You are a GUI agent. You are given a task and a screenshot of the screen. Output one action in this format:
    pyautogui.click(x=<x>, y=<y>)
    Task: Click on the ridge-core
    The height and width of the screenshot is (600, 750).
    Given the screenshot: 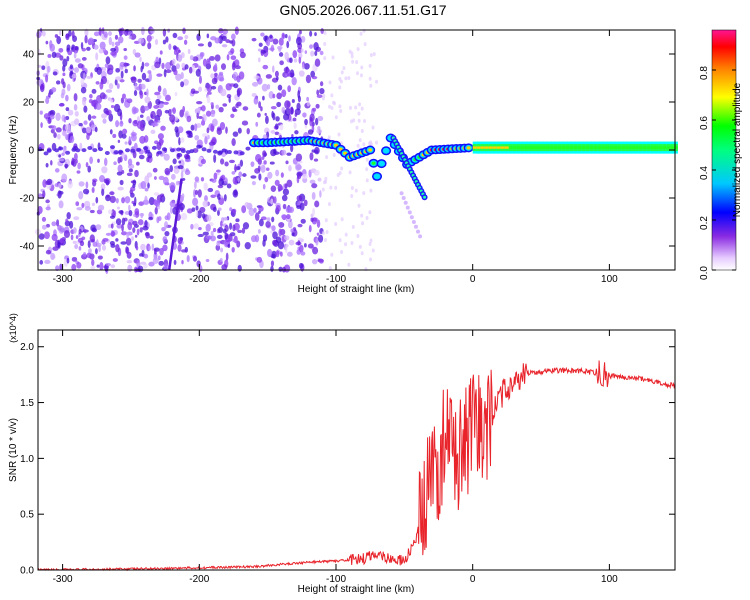 What is the action you would take?
    pyautogui.click(x=335, y=145)
    